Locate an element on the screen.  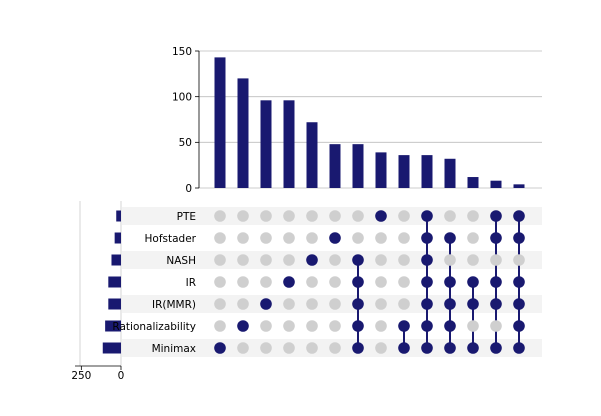
set-label-3: IR is located at coordinates (191, 283).